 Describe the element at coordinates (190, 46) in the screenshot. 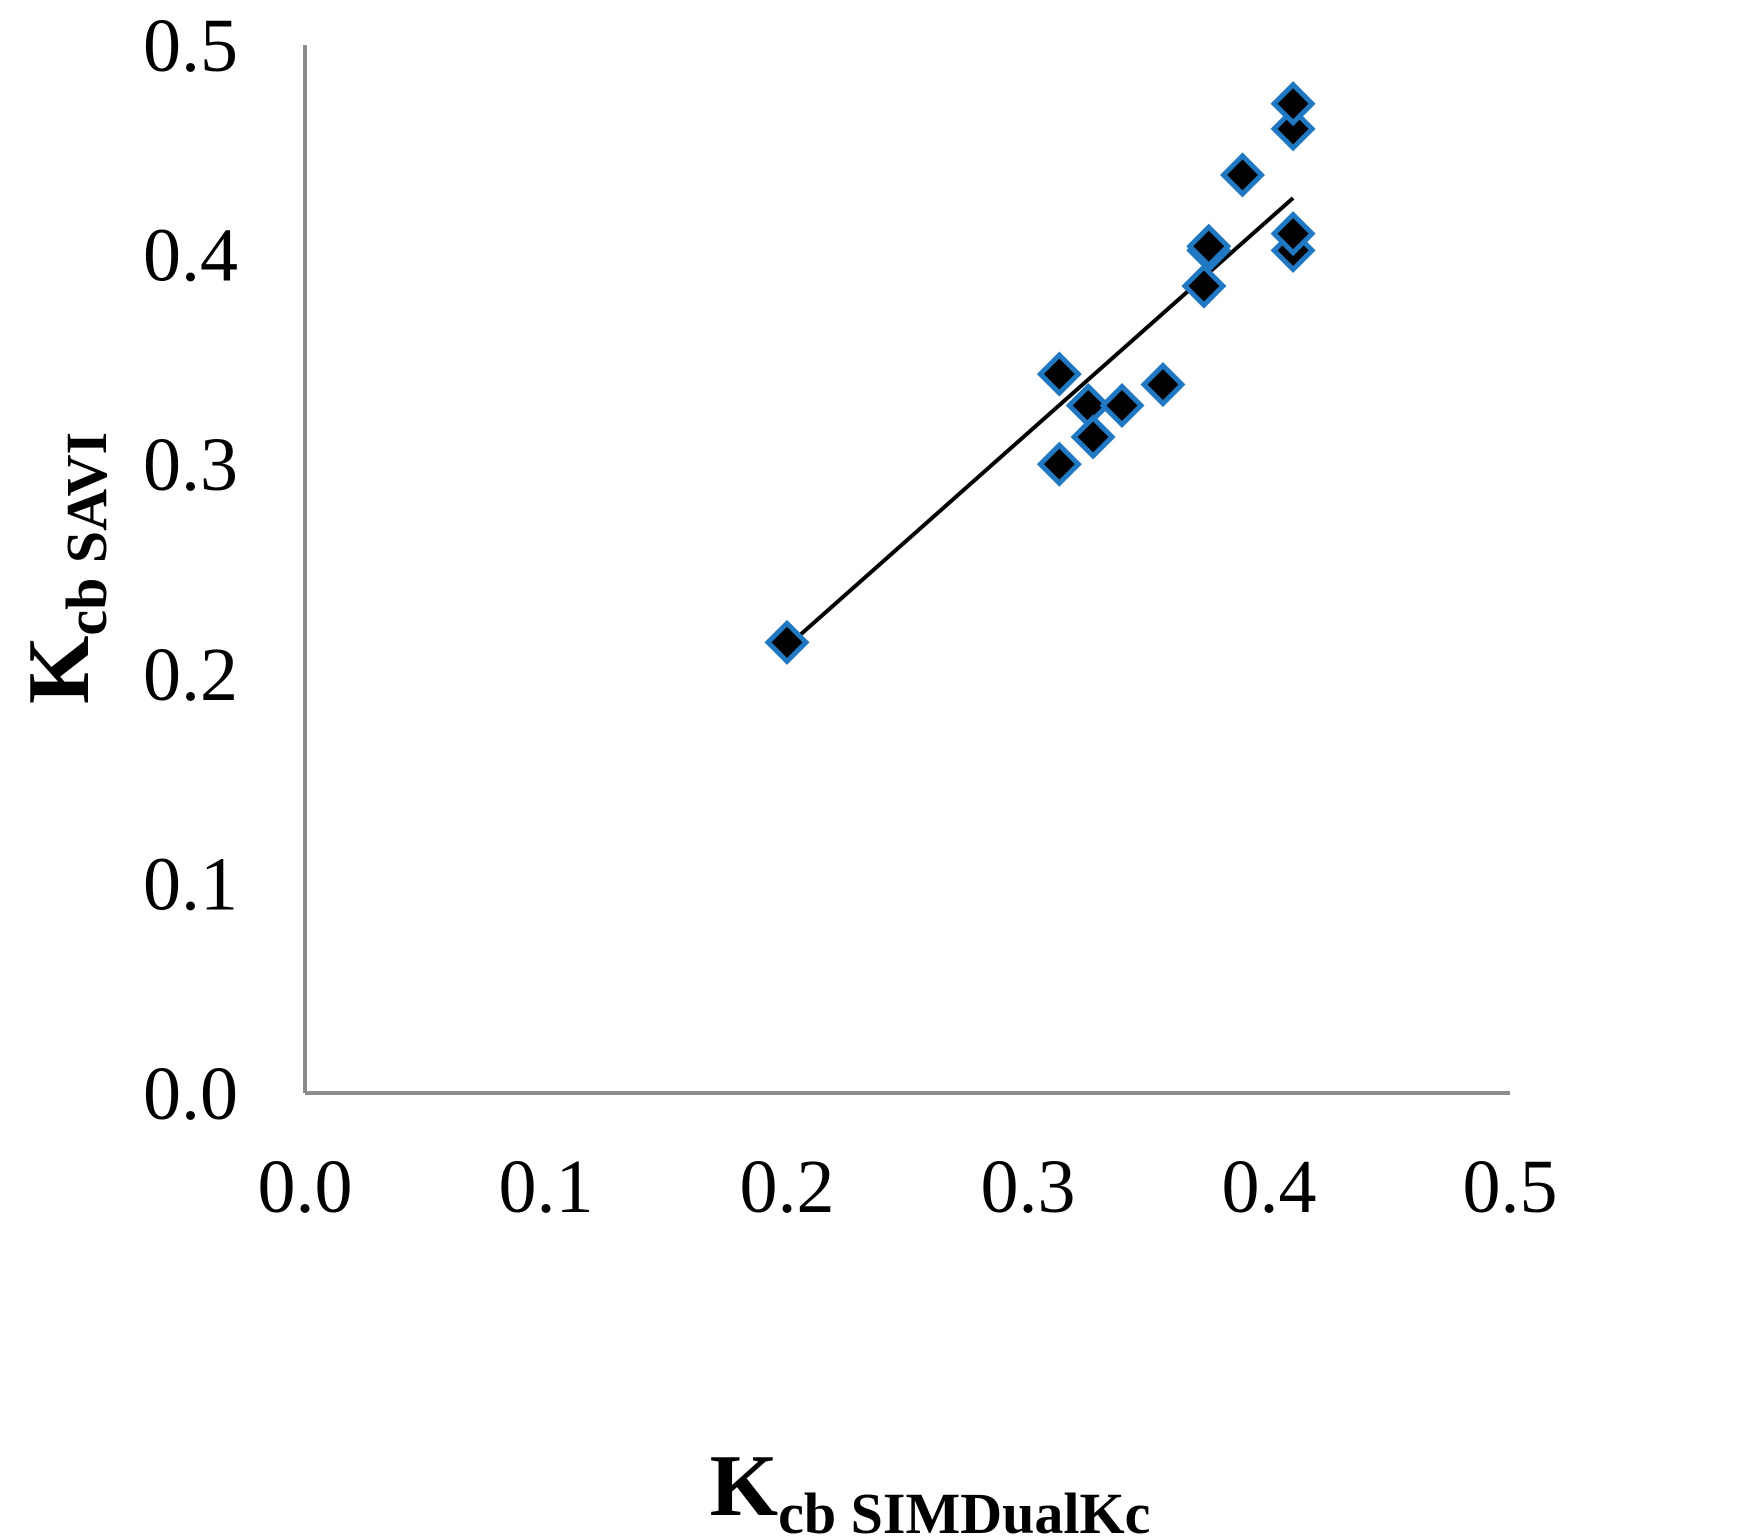

I see `y-tick-label: 0.5` at that location.